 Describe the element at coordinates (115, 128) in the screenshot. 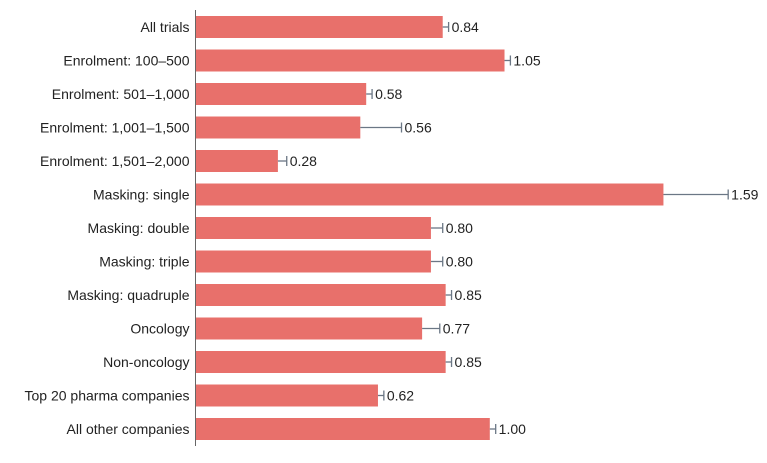

I see `category-label: Enrolment: 1,001–1,500` at that location.